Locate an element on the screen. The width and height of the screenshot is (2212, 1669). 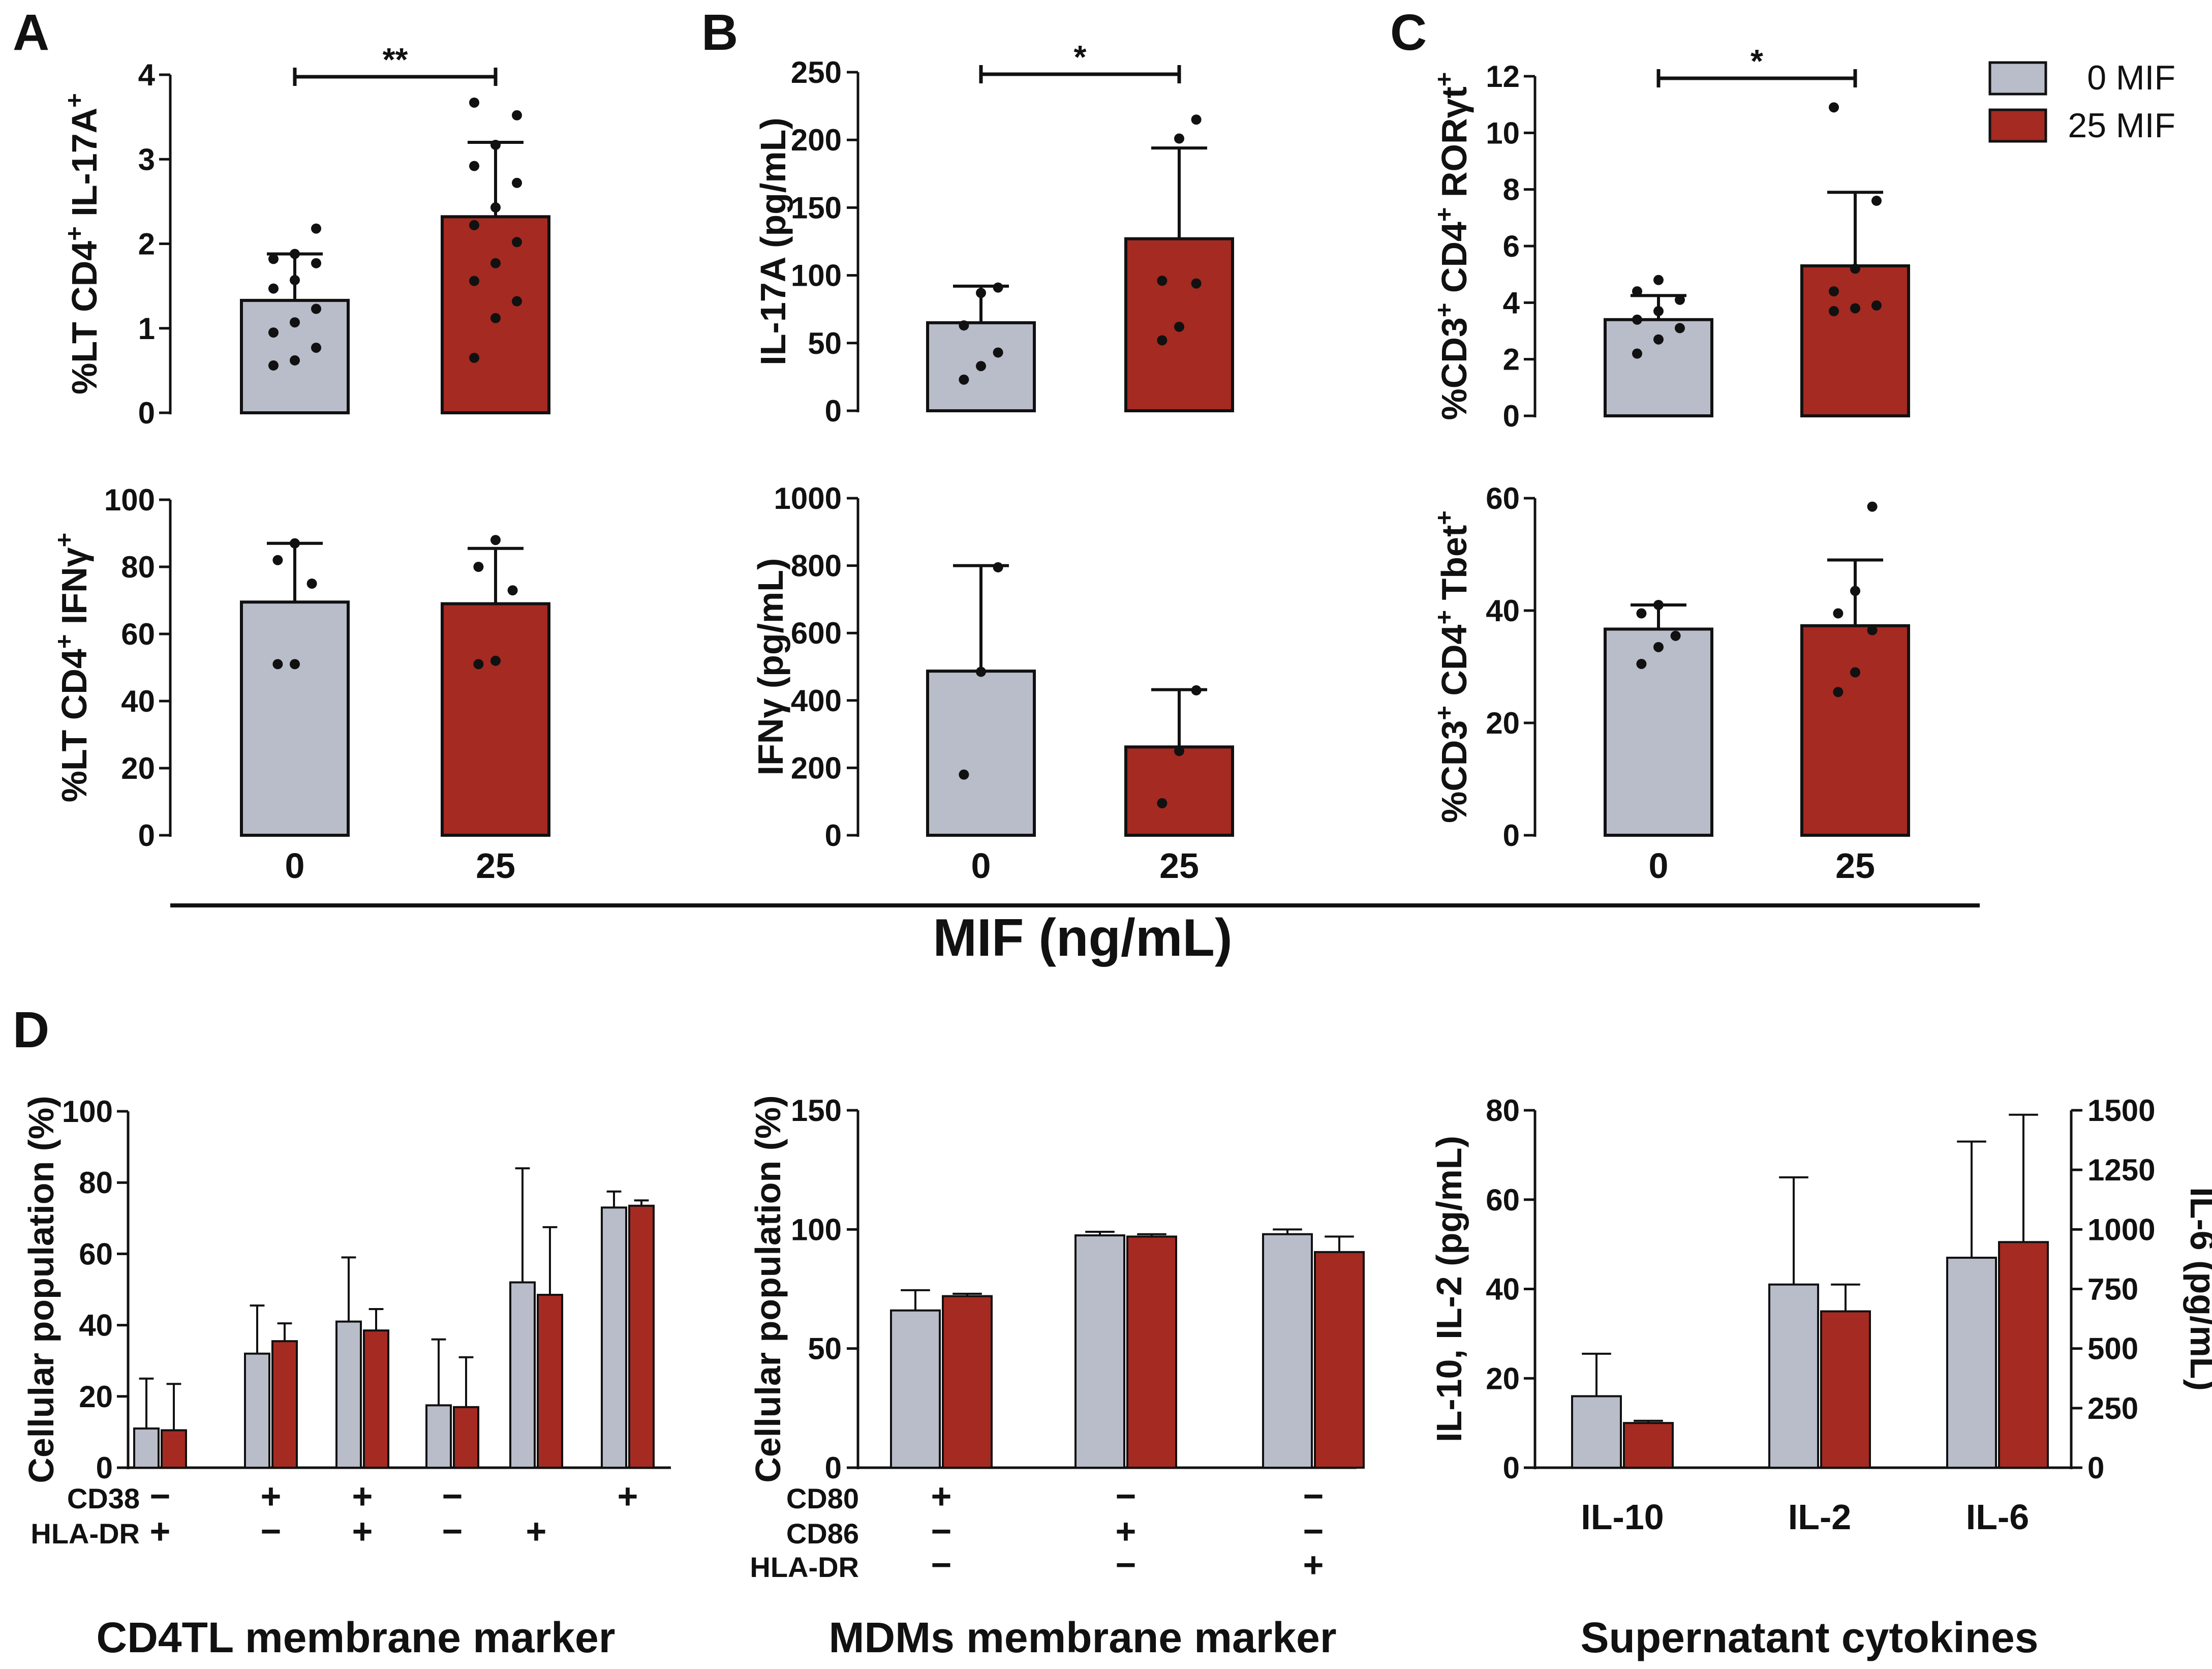
y-axis-label: IL-10, IL-2 (pg/mL) is located at coordinates (1449, 1289).